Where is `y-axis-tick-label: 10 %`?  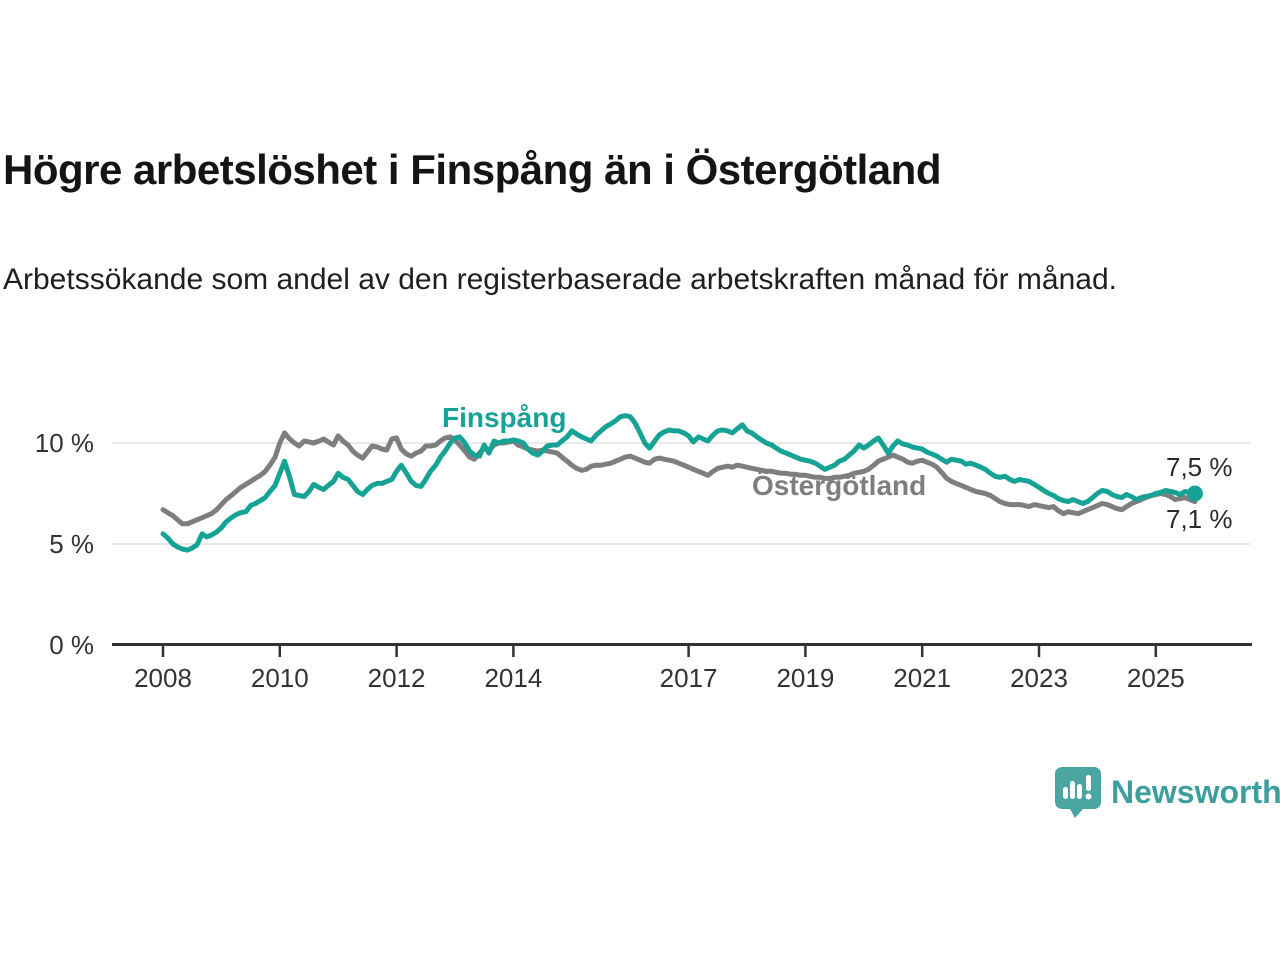
y-axis-tick-label: 10 % is located at coordinates (64, 443).